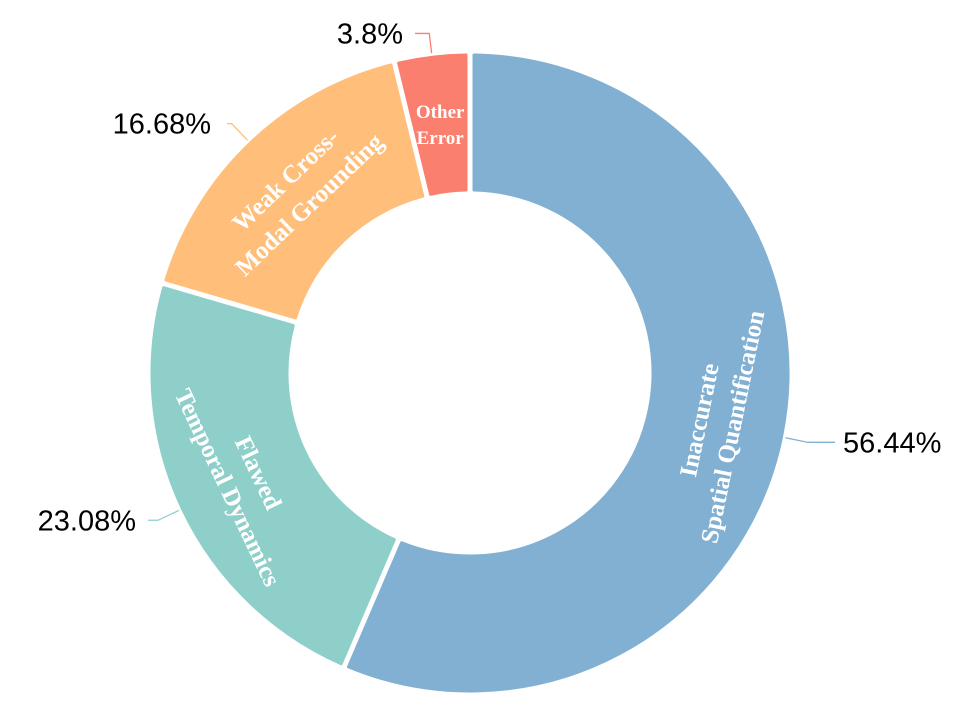  What do you see at coordinates (87, 521) in the screenshot?
I see `percent-label-flawed-temporal-dynamics: 23.08%` at bounding box center [87, 521].